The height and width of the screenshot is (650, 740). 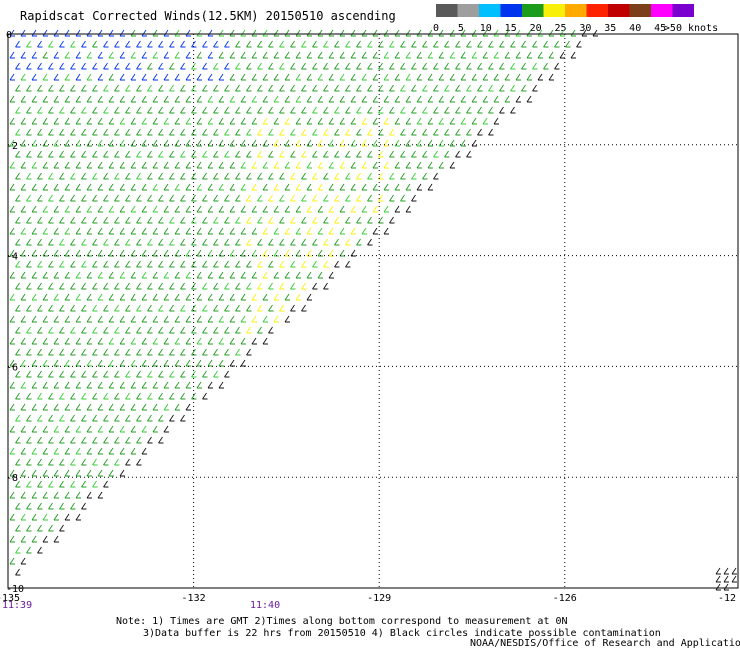 I want to click on colorbar-tick-label: 10, so click(x=486, y=28).